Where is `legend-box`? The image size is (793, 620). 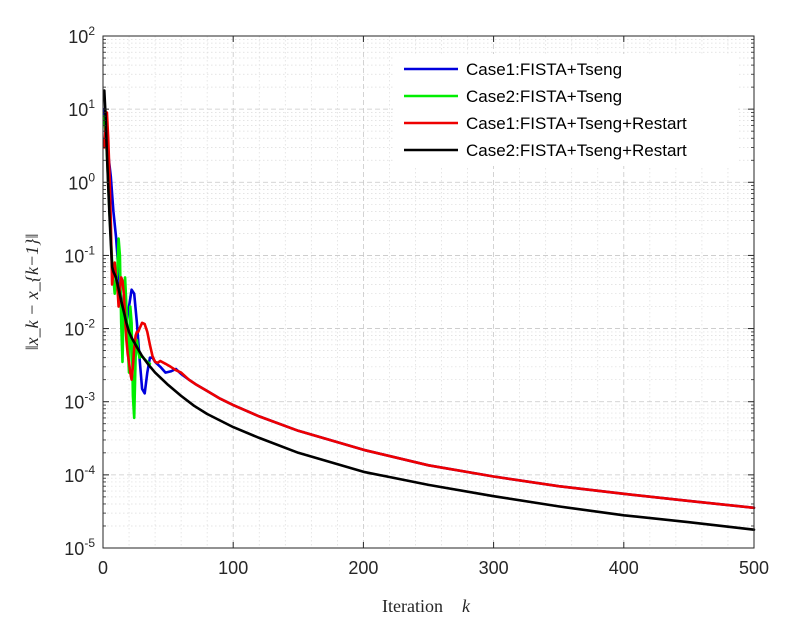
legend-box is located at coordinates (565, 110).